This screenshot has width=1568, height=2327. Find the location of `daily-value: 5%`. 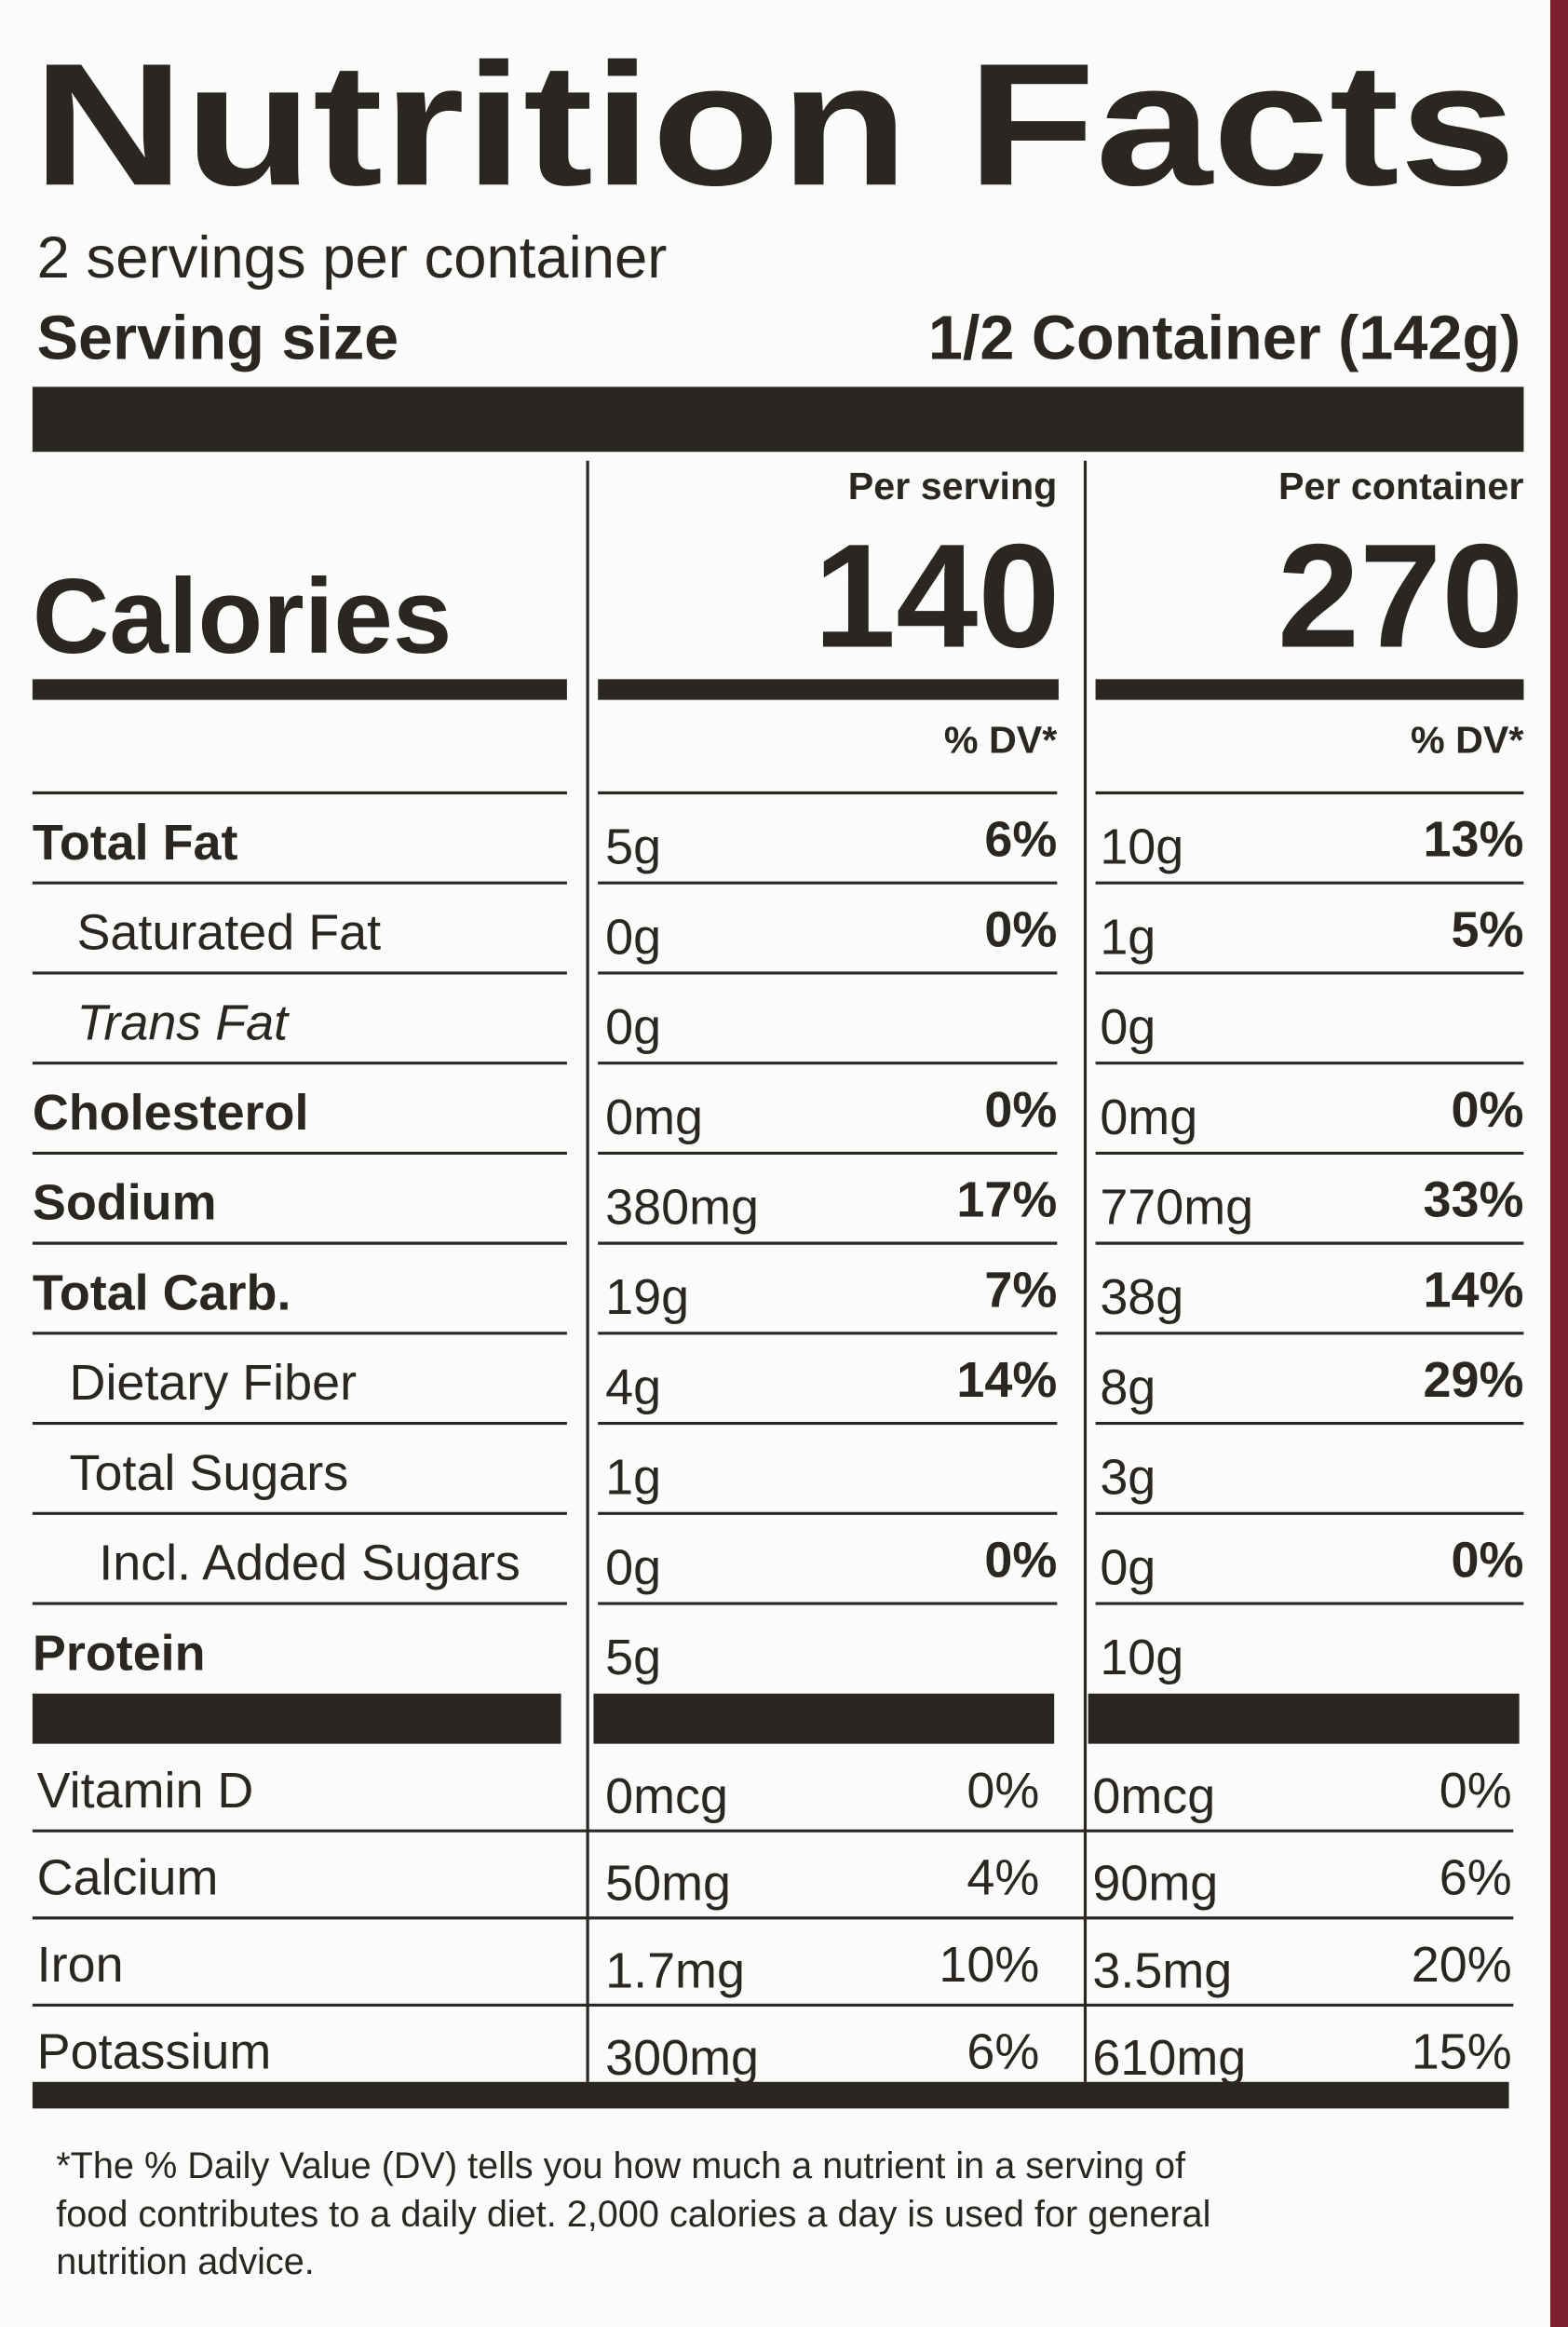

daily-value: 5% is located at coordinates (1487, 929).